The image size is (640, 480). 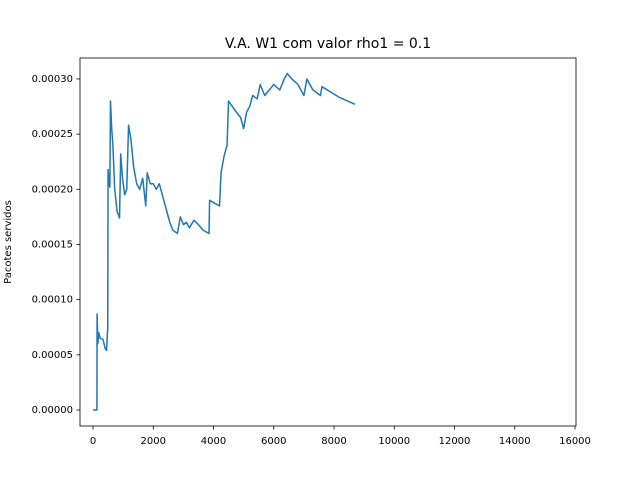 What do you see at coordinates (52, 79) in the screenshot?
I see `y-tick-label: 0.00030` at bounding box center [52, 79].